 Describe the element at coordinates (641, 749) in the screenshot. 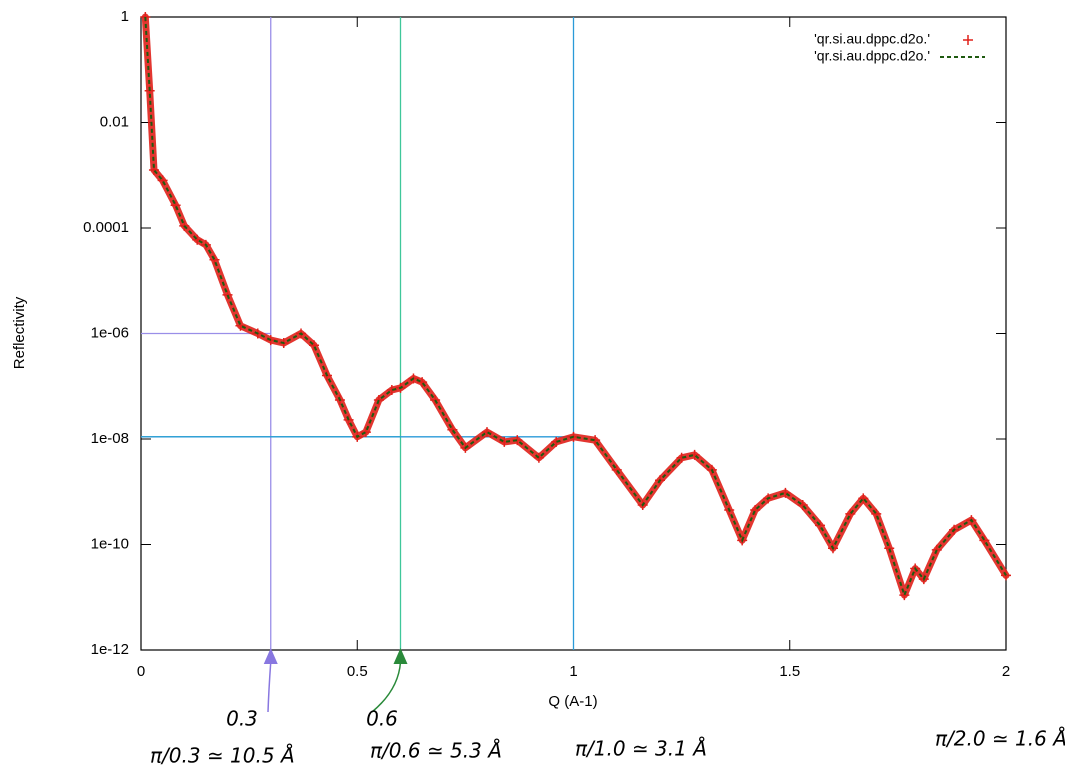

I see `annotation: π/1.0 ≃ 3.1 Å` at that location.